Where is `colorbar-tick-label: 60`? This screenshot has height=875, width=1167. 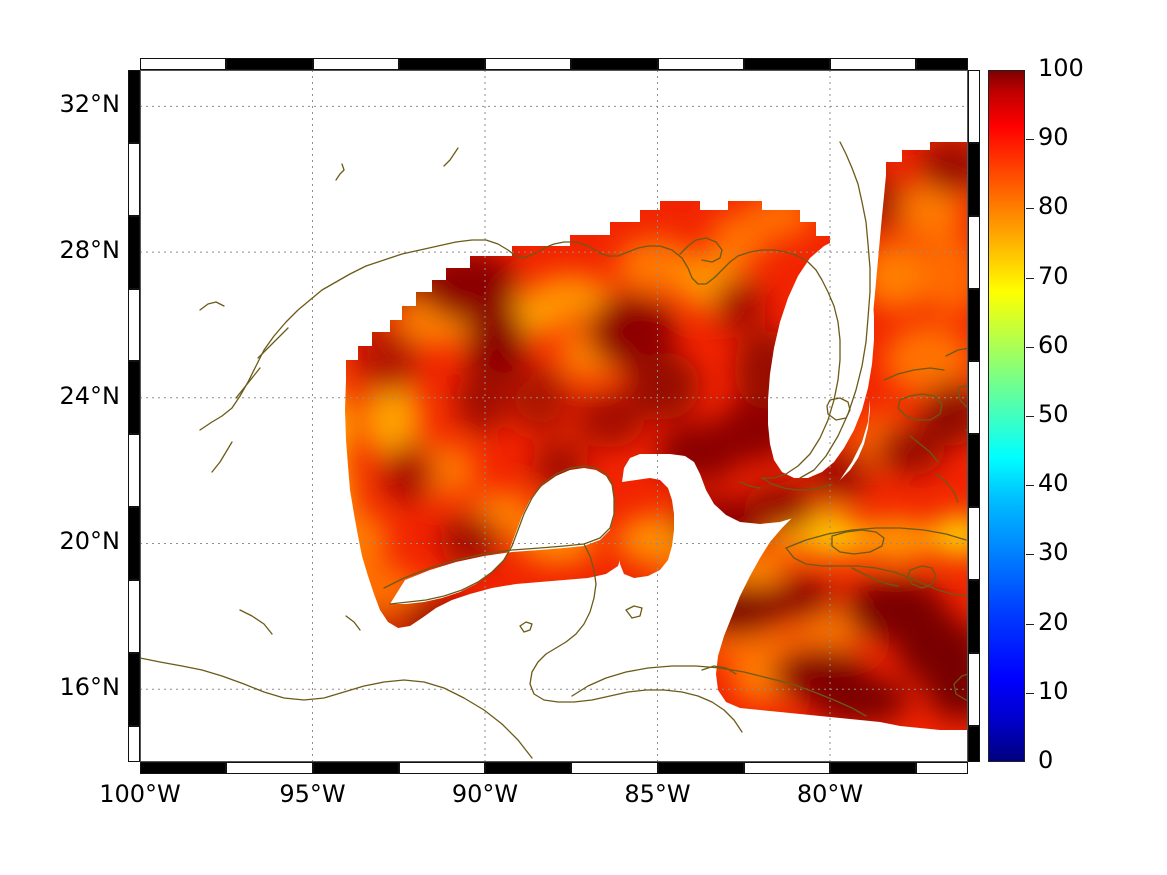
colorbar-tick-label: 60 is located at coordinates (1053, 344).